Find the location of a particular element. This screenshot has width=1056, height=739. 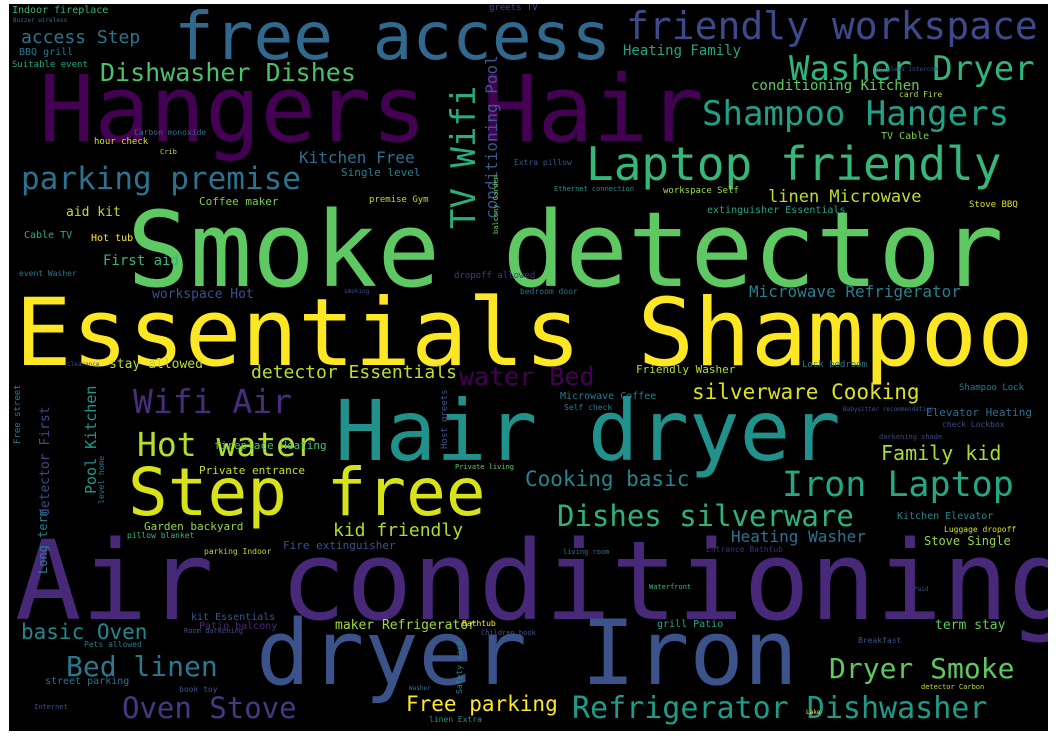

word-darkening-shade: darkening shade is located at coordinates (911, 437).